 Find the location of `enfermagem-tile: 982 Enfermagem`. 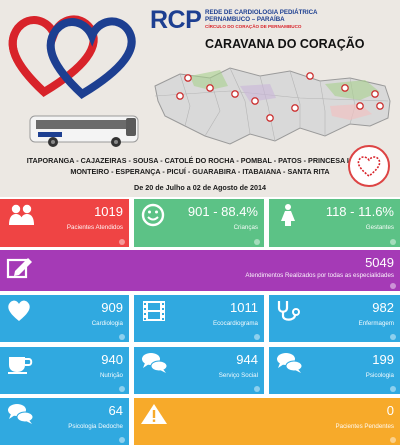

enfermagem-tile: 982 Enfermagem is located at coordinates (334, 318).